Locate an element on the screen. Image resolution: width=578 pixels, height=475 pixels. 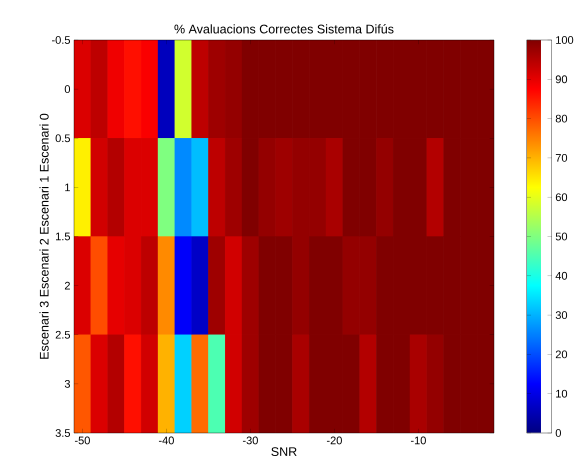
x-tick-label: -40 is located at coordinates (166, 440).